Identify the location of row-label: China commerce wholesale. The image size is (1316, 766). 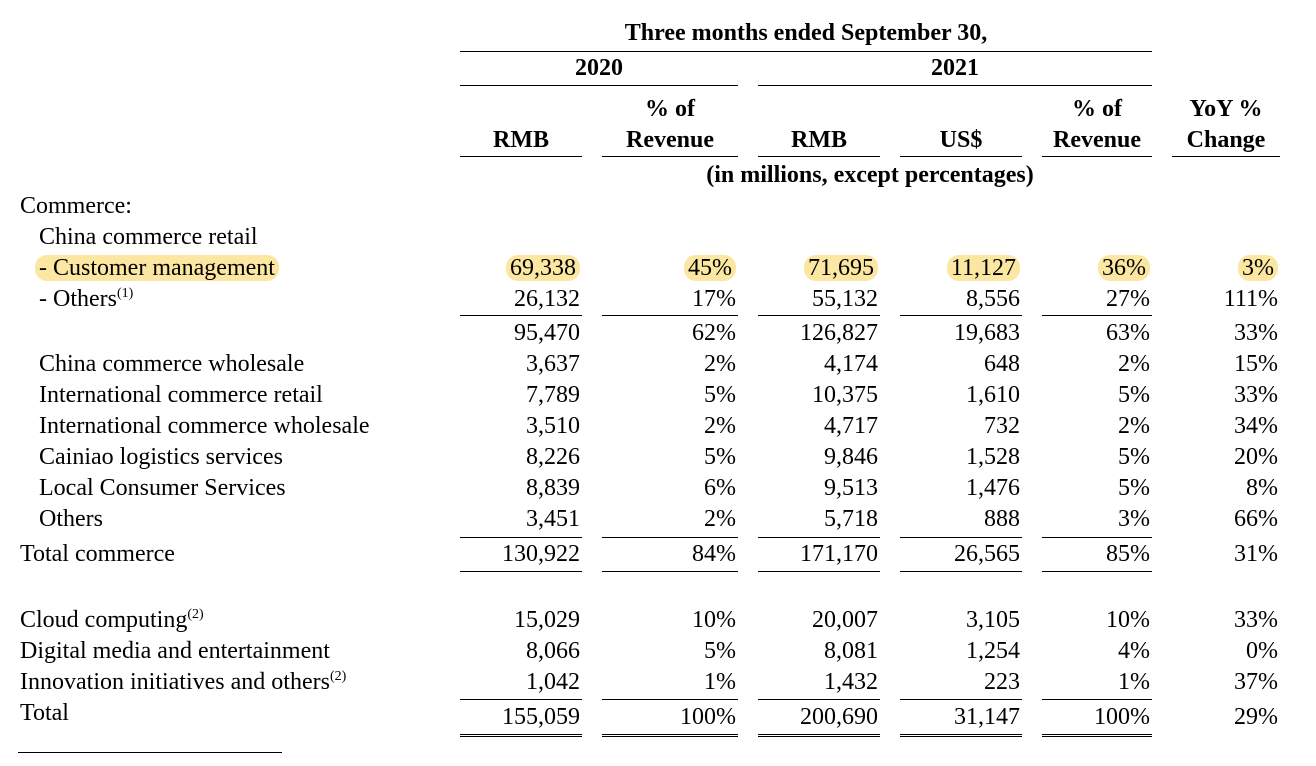
(172, 364).